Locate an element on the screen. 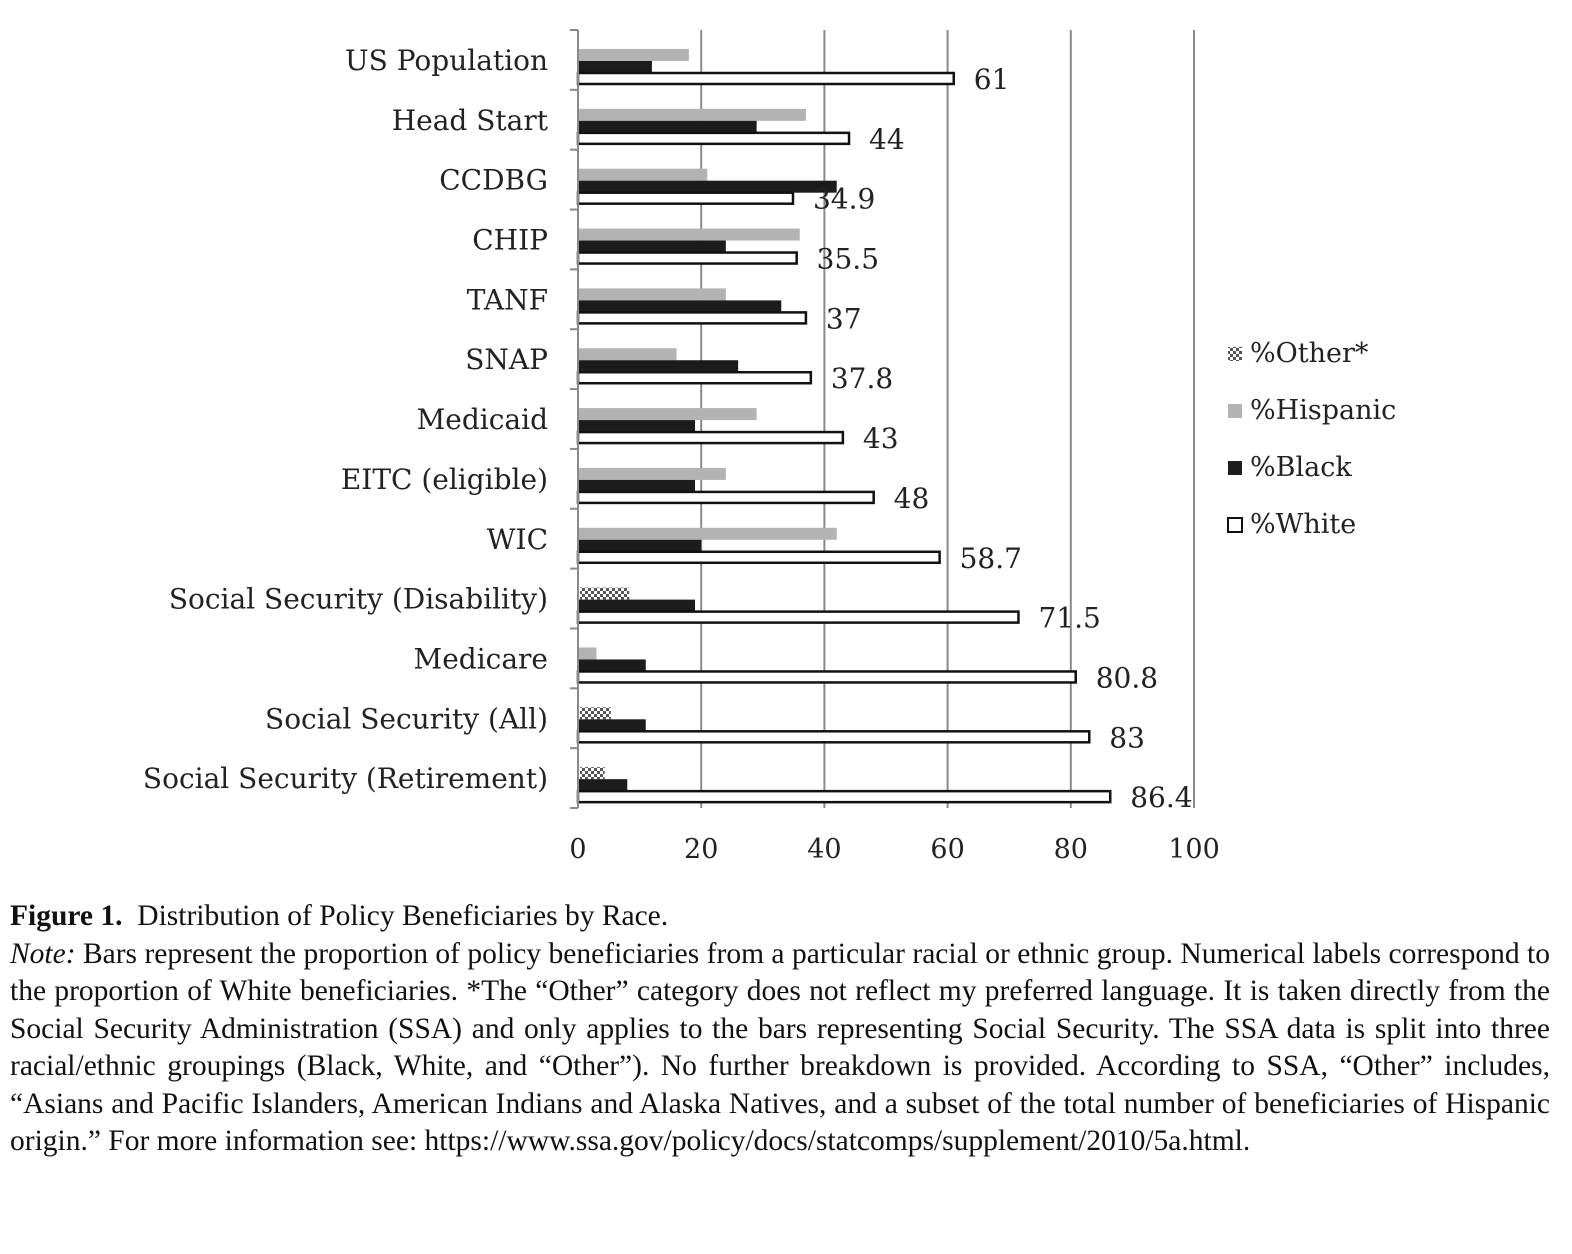  data-label: 37 is located at coordinates (844, 318).